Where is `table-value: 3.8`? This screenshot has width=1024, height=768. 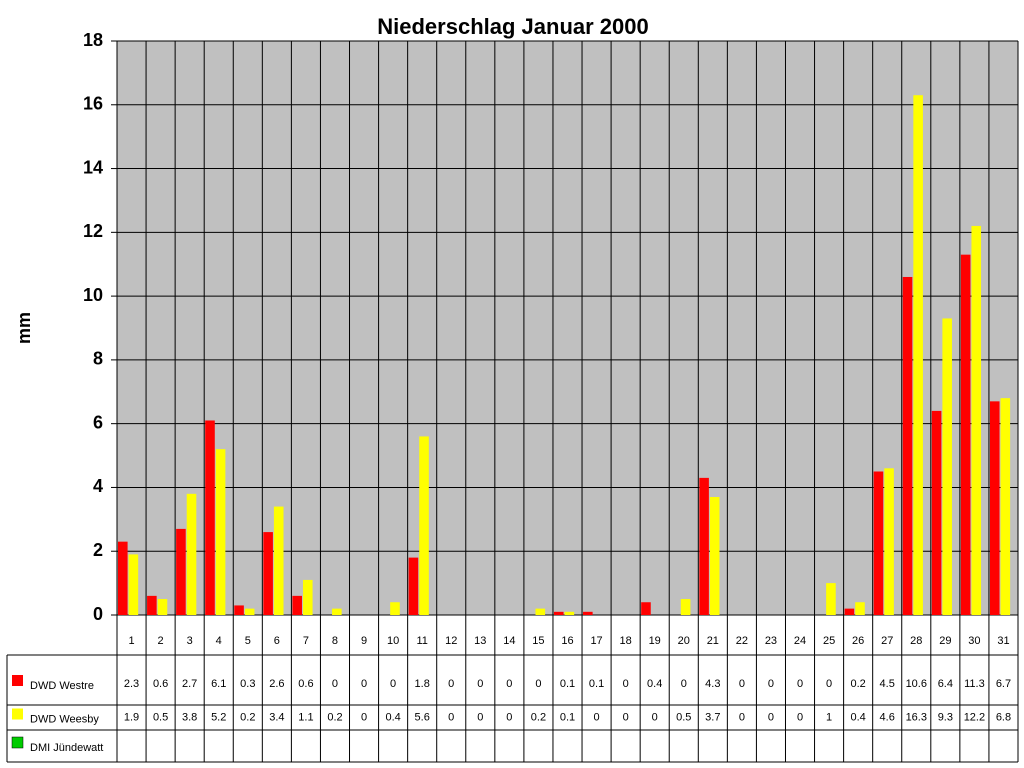 table-value: 3.8 is located at coordinates (189, 717).